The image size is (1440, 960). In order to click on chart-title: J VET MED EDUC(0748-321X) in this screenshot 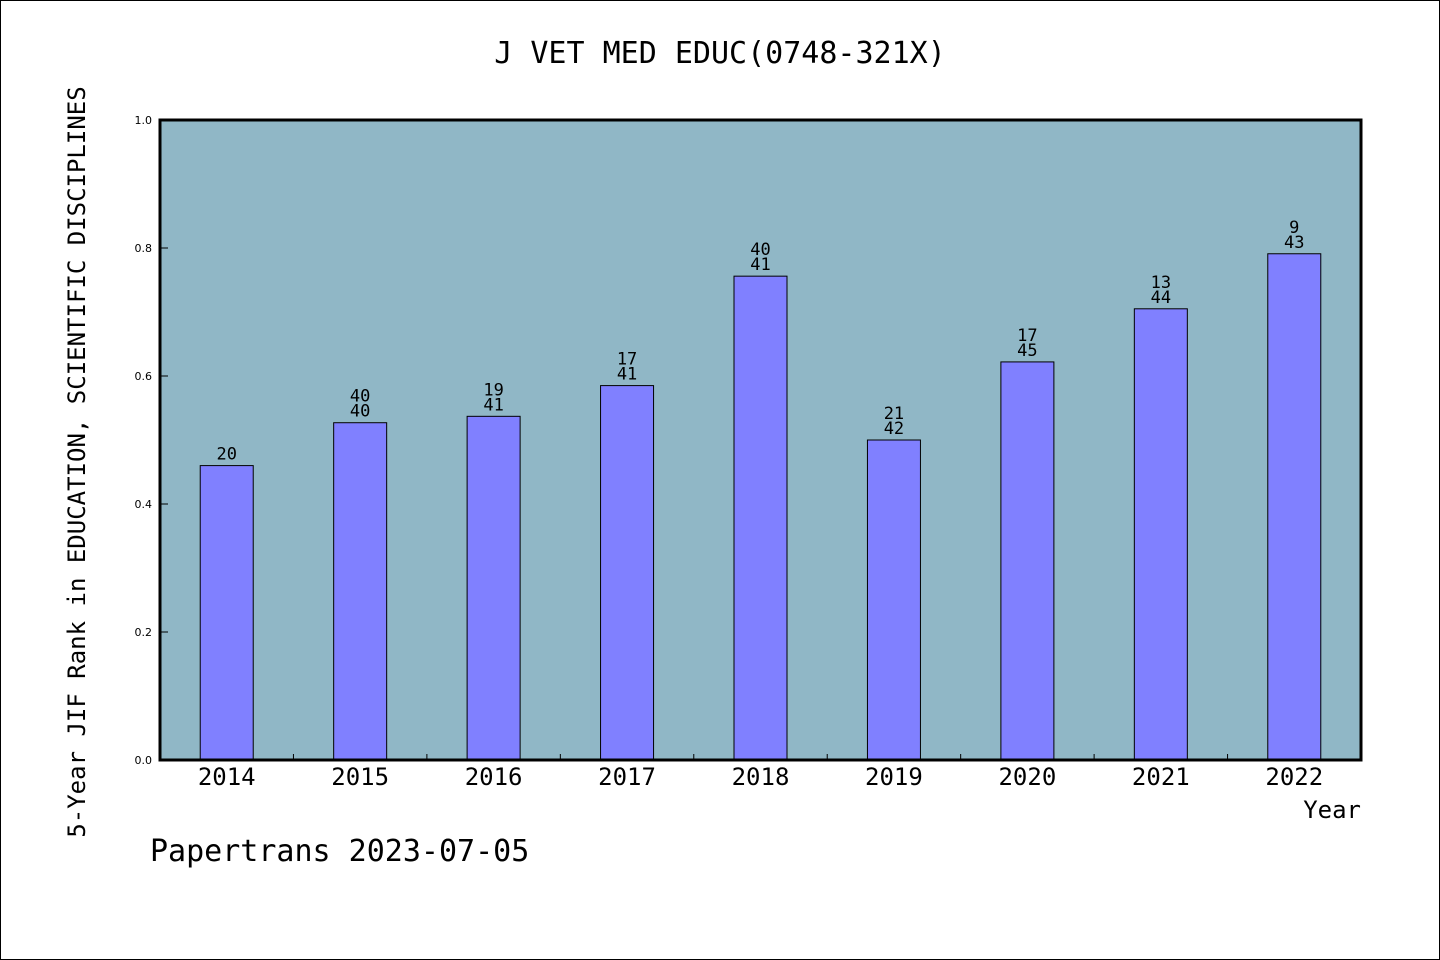, I will do `click(720, 53)`.